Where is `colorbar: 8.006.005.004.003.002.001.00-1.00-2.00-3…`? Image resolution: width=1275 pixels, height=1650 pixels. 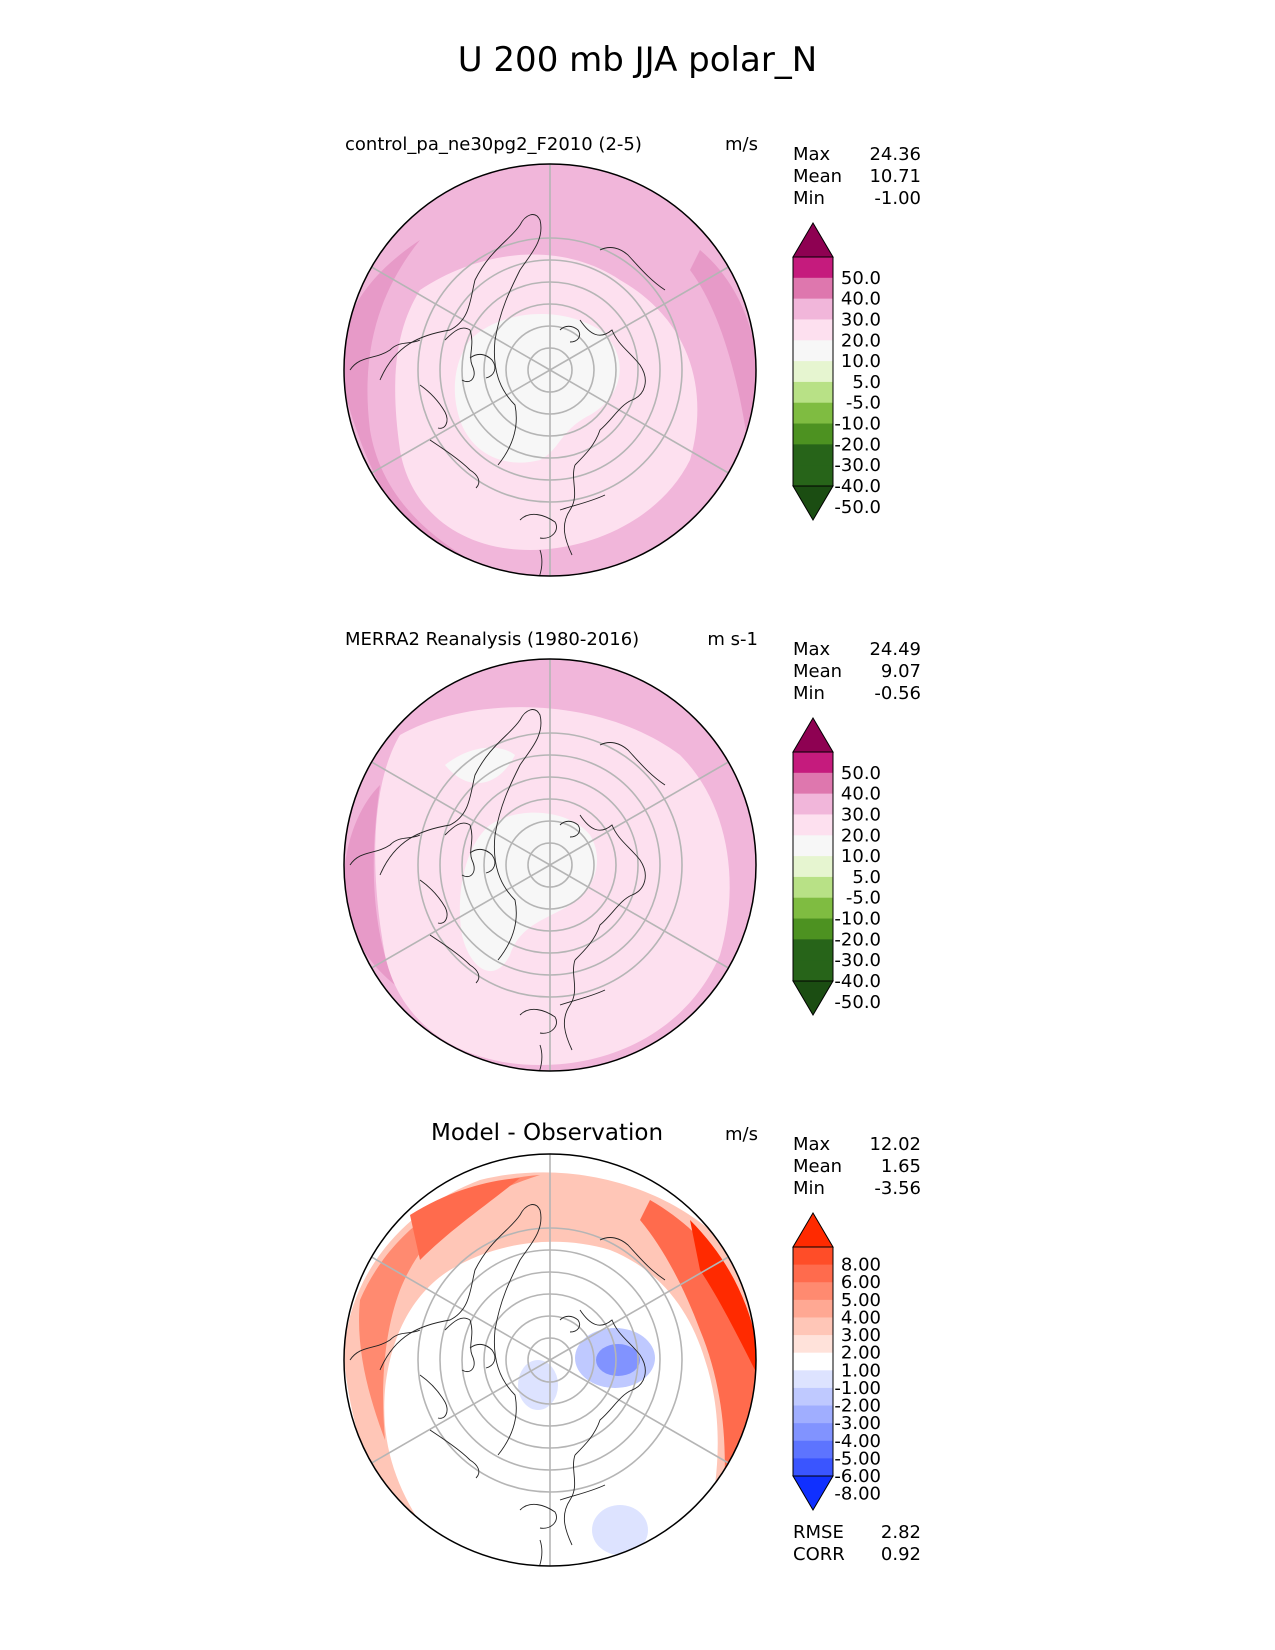 colorbar: 8.006.005.004.003.002.001.00-1.00-2.00-3… is located at coordinates (836, 1361).